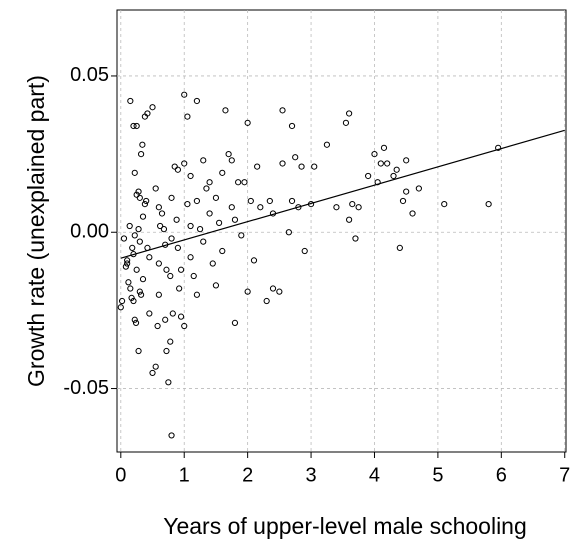 The width and height of the screenshot is (577, 544). Describe the element at coordinates (86, 388) in the screenshot. I see `y-tick-label: -0.05` at that location.